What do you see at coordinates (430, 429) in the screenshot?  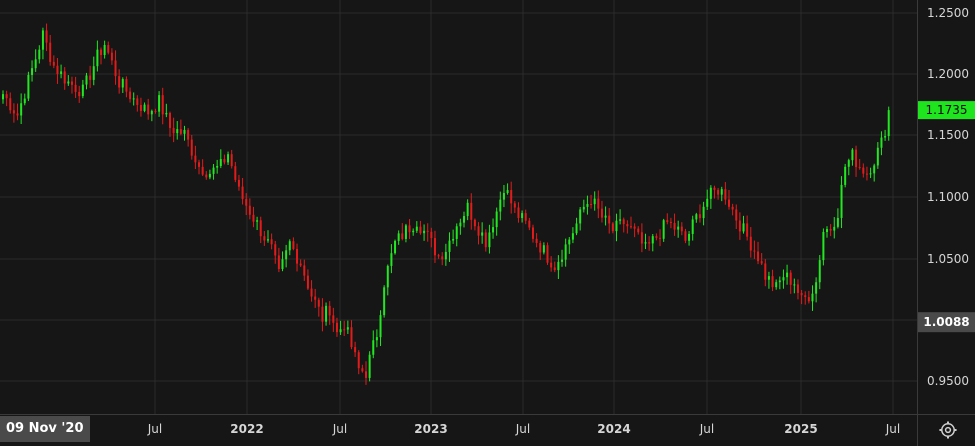 I see `x-tick-label: 2023` at bounding box center [430, 429].